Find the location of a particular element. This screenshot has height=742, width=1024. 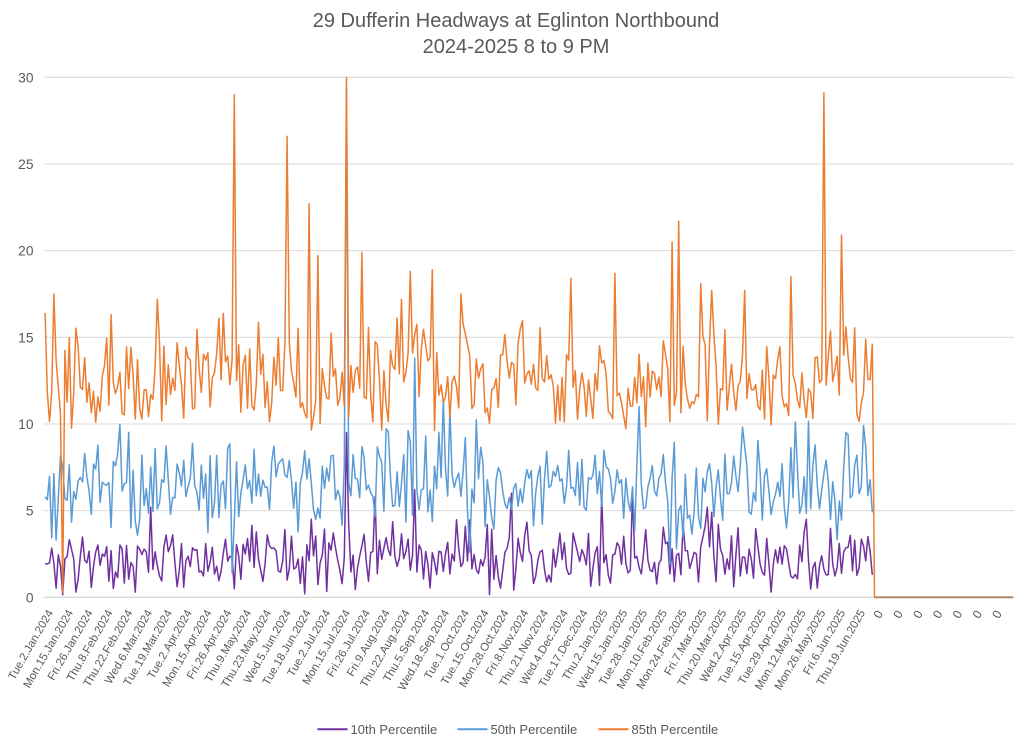

svg-text: 2024-2025 8 to 9 PM is located at coordinates (516, 47).